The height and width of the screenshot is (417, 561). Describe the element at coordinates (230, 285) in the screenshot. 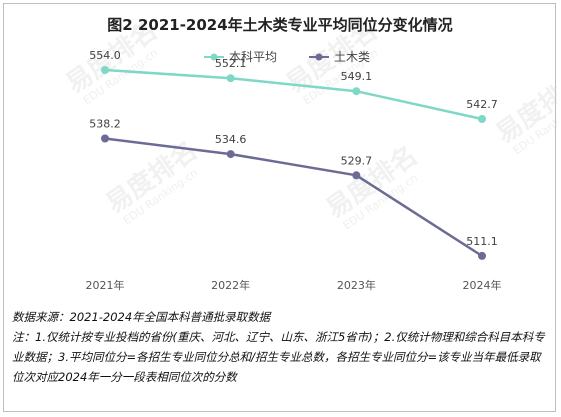

I see `x-tick-label: 2022年` at that location.